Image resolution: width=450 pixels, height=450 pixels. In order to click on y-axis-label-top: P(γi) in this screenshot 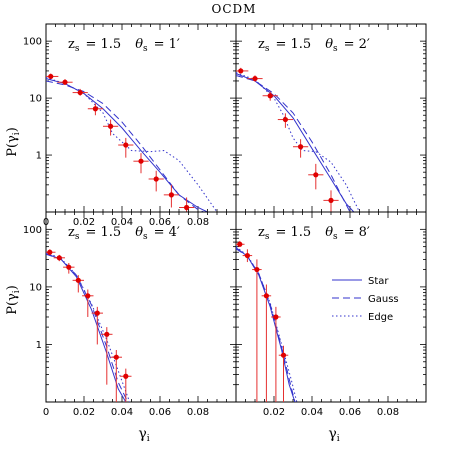, I will do `click(13, 142)`.